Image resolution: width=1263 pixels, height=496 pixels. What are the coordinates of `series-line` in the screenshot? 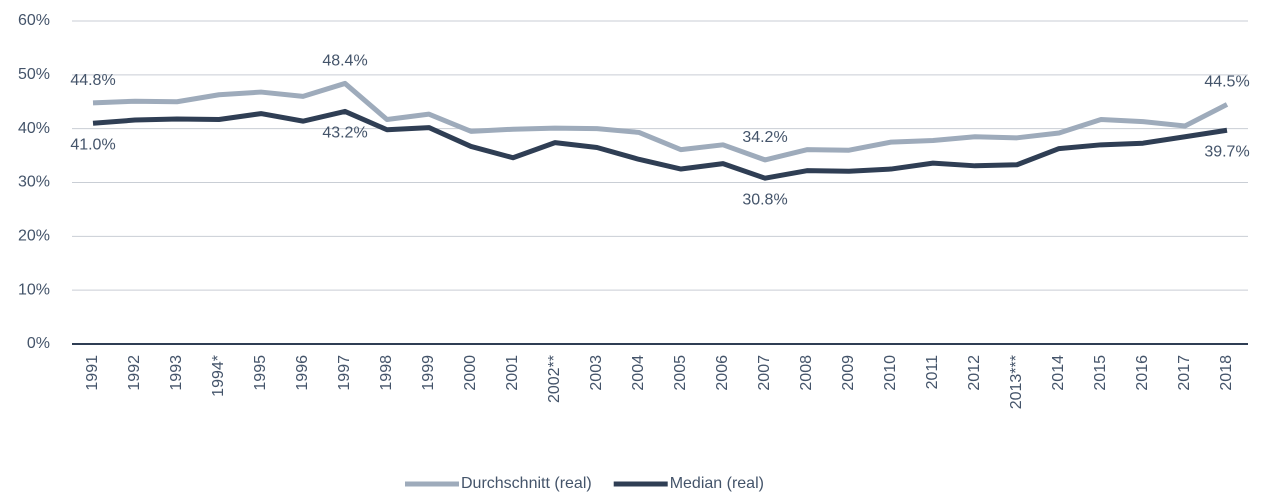 It's located at (660, 144).